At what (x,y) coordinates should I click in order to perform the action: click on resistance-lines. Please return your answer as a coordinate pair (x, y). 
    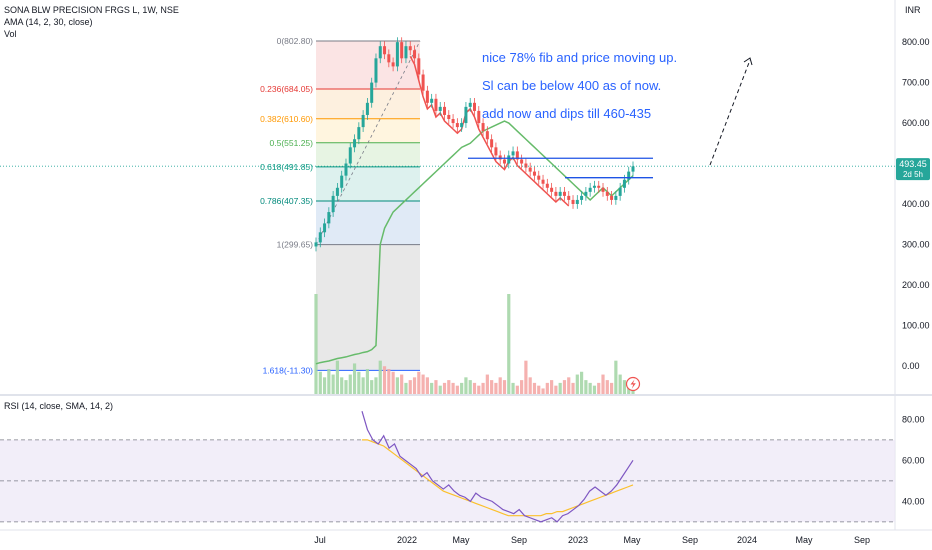
    Looking at the image, I should click on (560, 168).